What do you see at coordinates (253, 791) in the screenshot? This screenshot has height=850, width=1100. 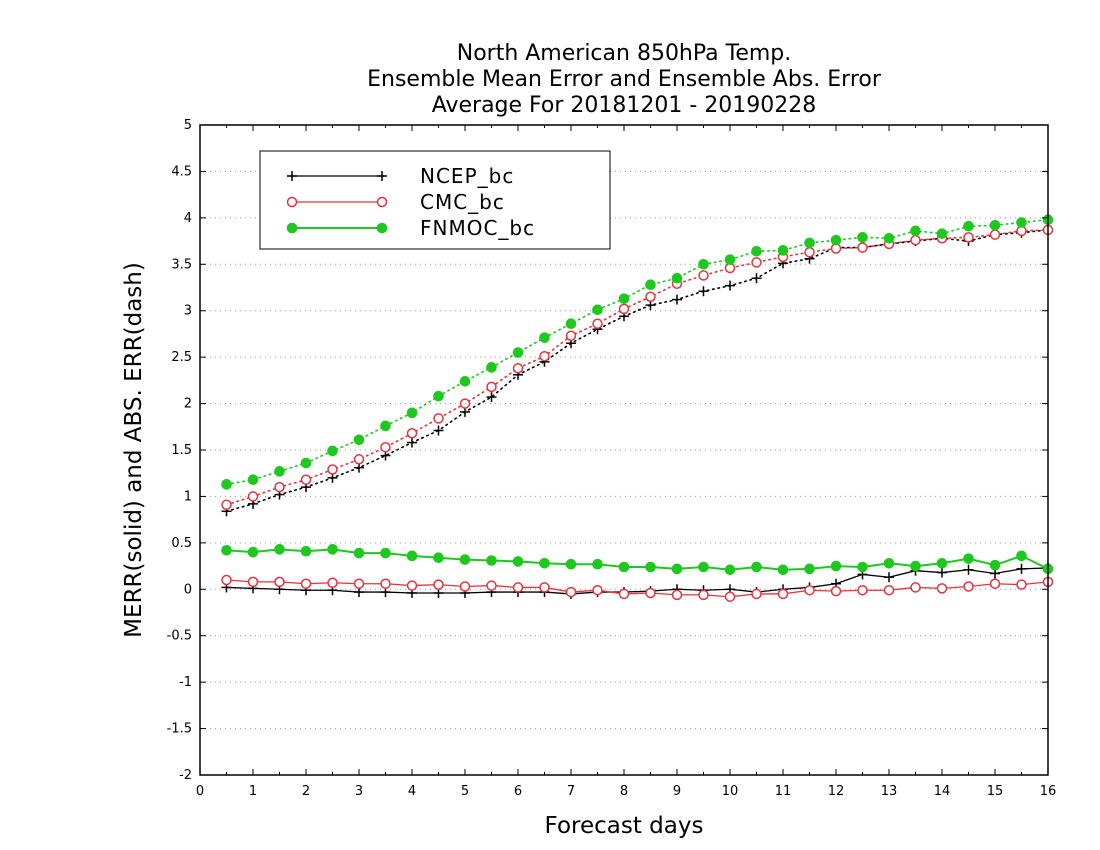 I see `x-tick-label: 1` at bounding box center [253, 791].